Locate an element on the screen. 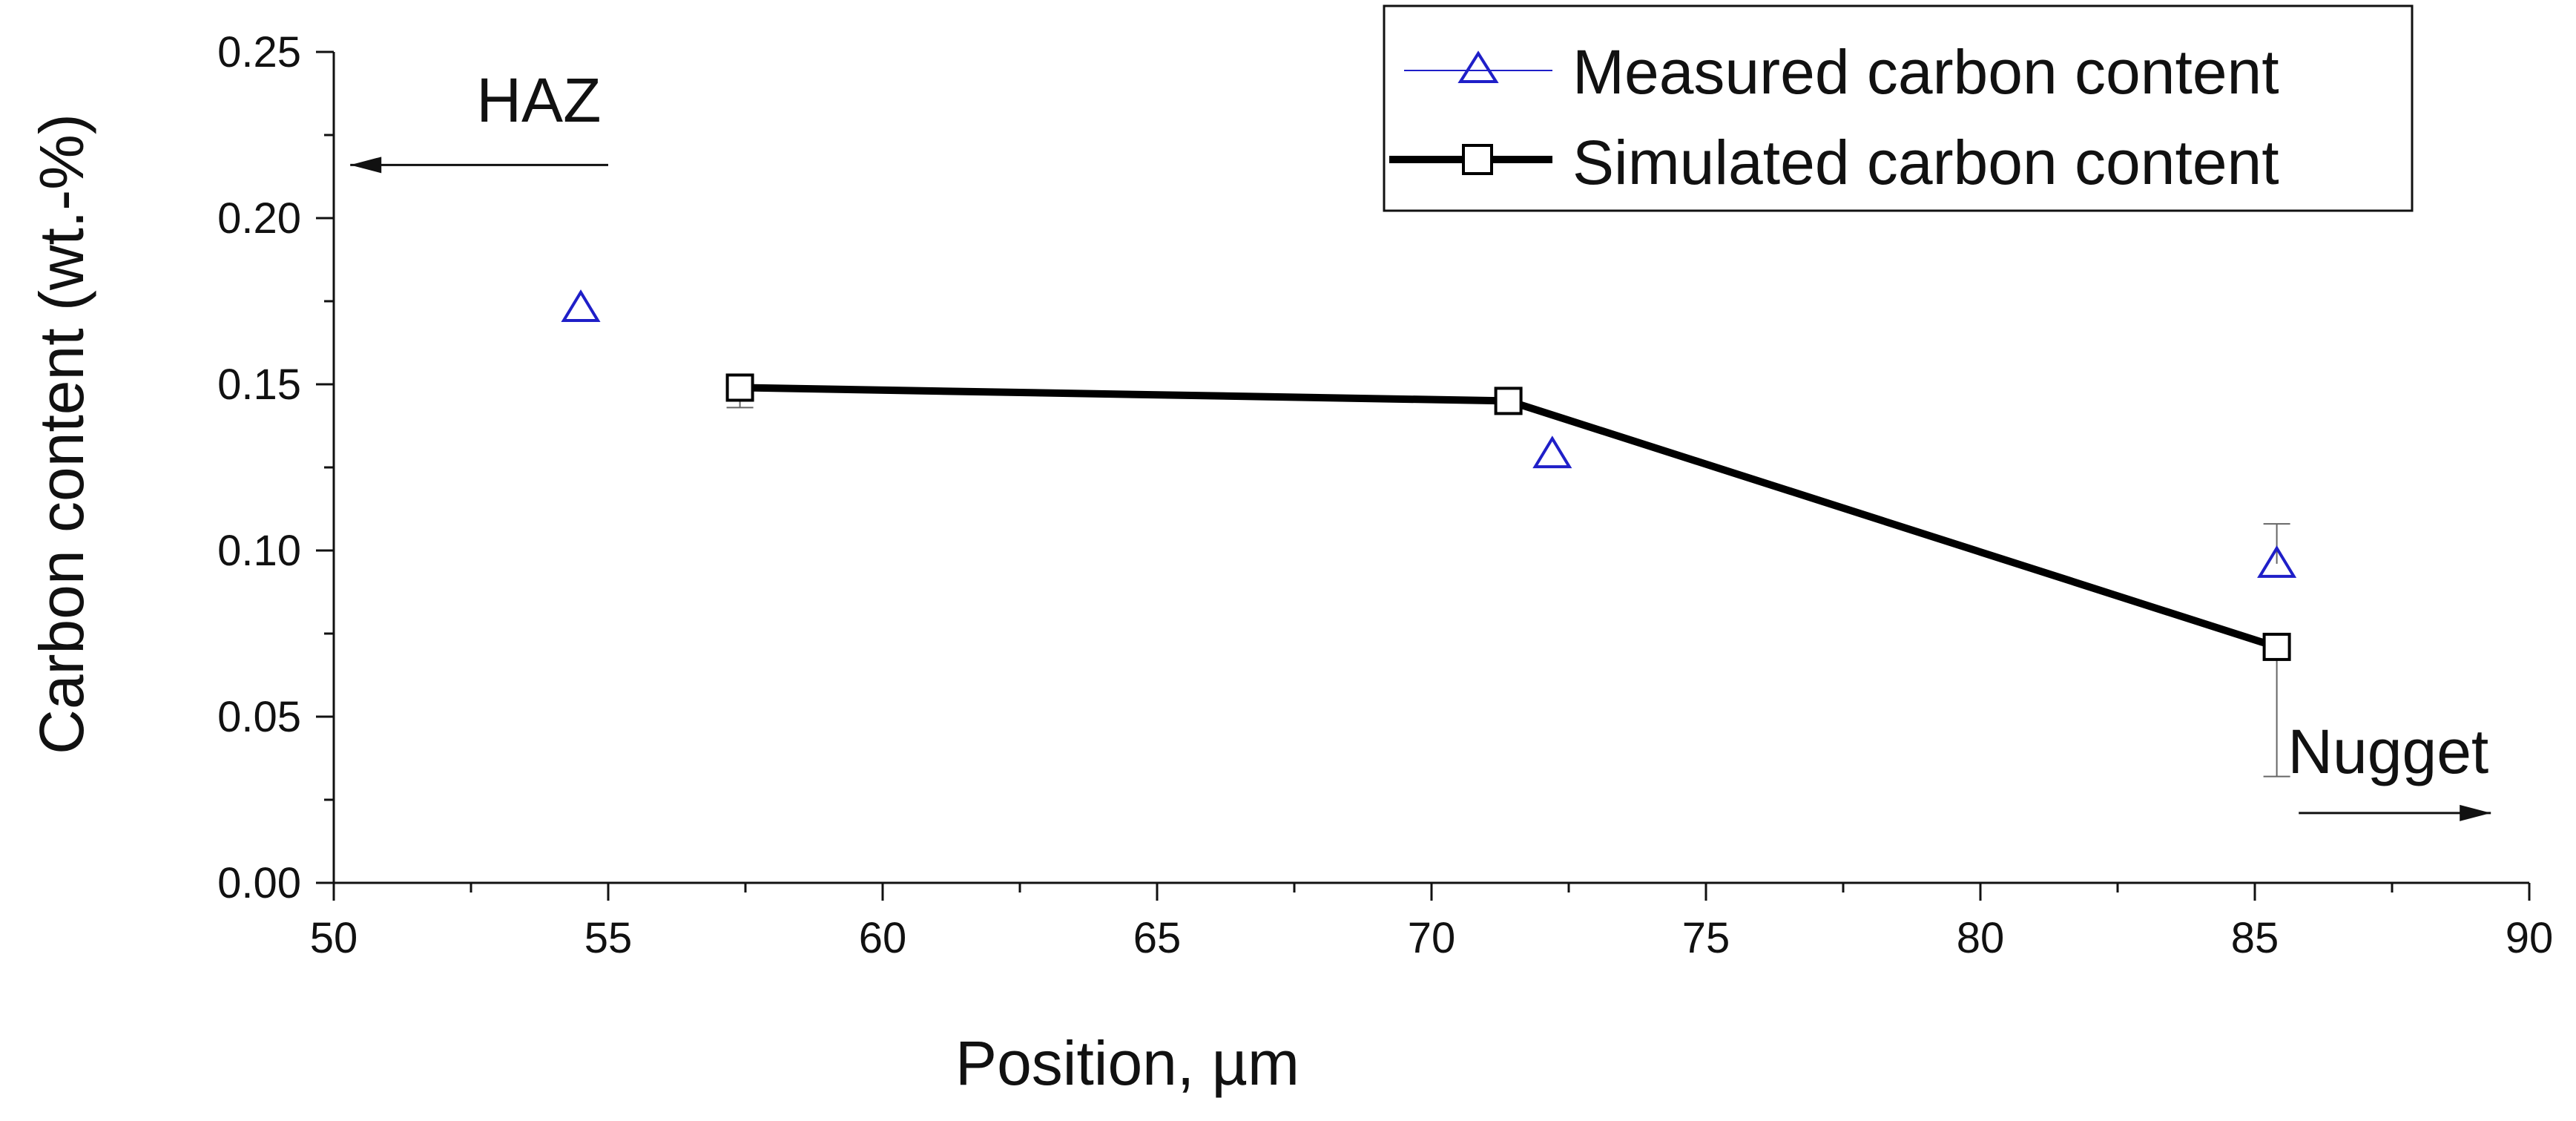  x-tick-label: 55 is located at coordinates (608, 938).